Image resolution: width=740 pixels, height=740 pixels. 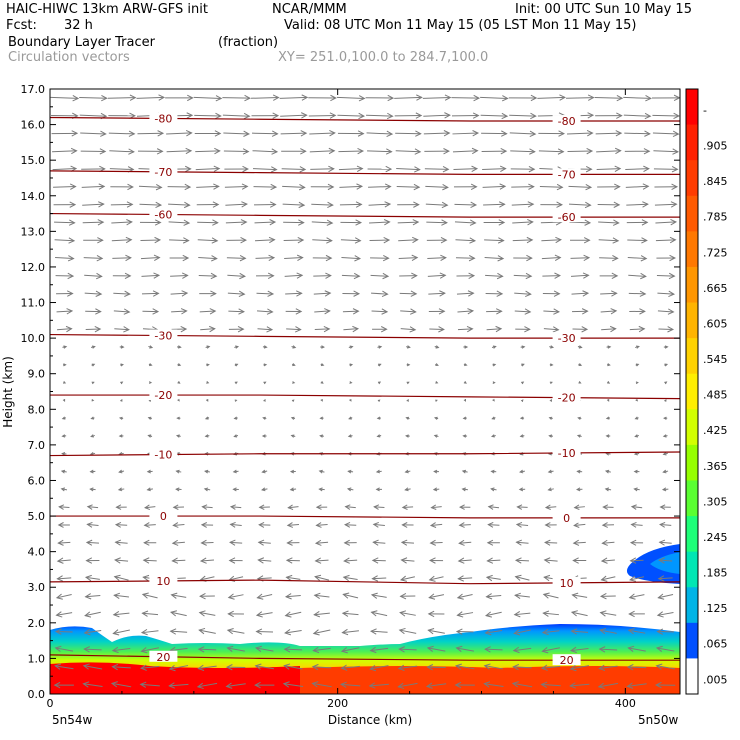 I want to click on x-tick-label: 400, so click(x=625, y=703).